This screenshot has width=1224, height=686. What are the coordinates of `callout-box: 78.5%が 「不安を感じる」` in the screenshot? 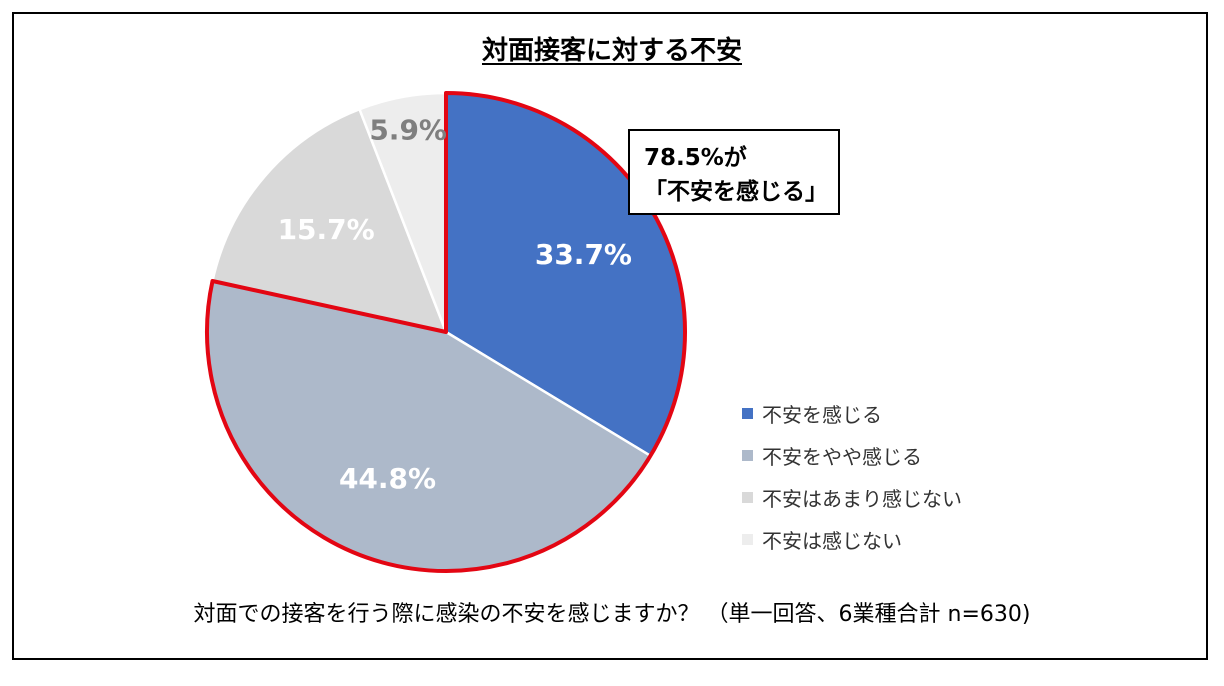 It's located at (734, 172).